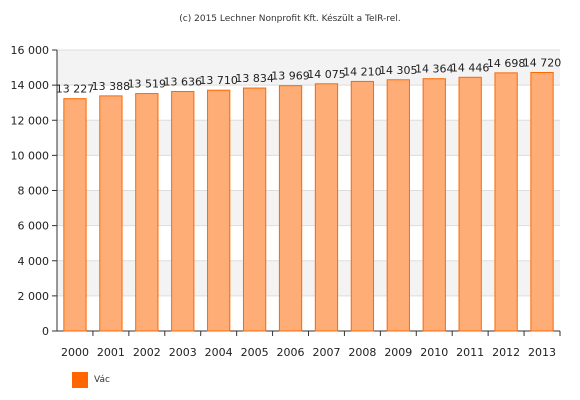 Image resolution: width=580 pixels, height=400 pixels. What do you see at coordinates (542, 352) in the screenshot?
I see `x-tick-label: 2013` at bounding box center [542, 352].